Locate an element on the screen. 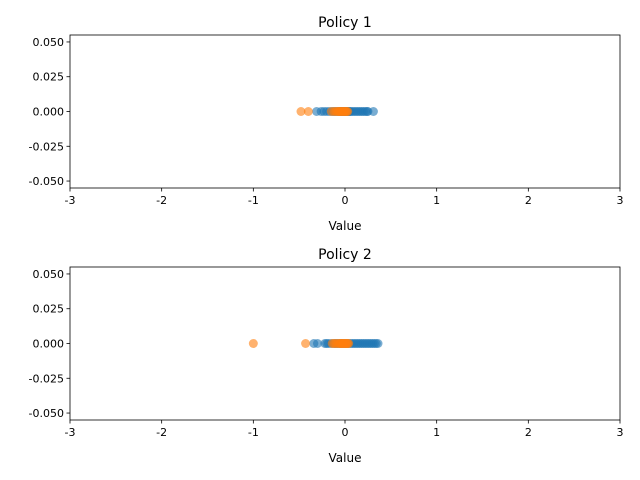  subplot-title: Policy 1 is located at coordinates (345, 23).